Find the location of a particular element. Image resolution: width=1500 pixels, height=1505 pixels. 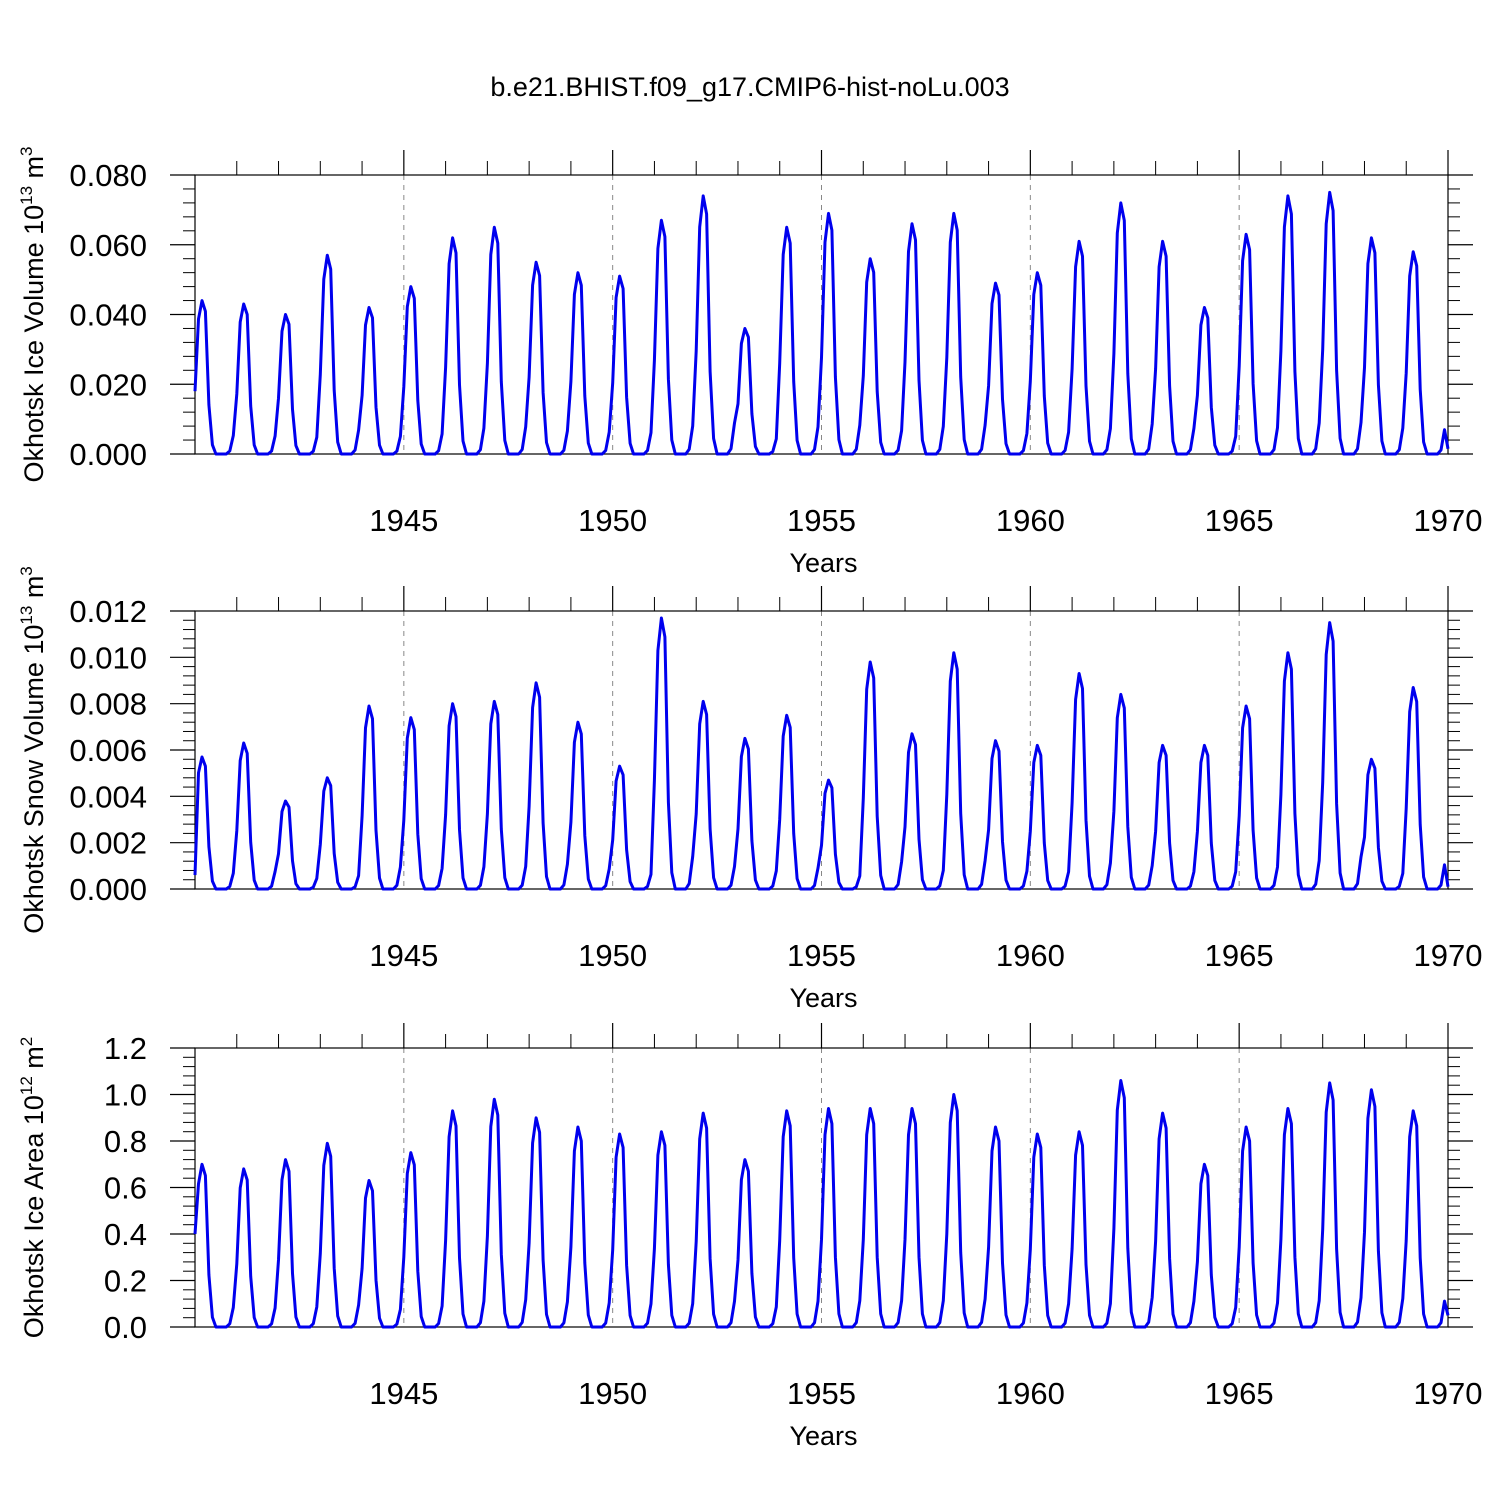

y-tick-label: 0.060 is located at coordinates (108, 245).